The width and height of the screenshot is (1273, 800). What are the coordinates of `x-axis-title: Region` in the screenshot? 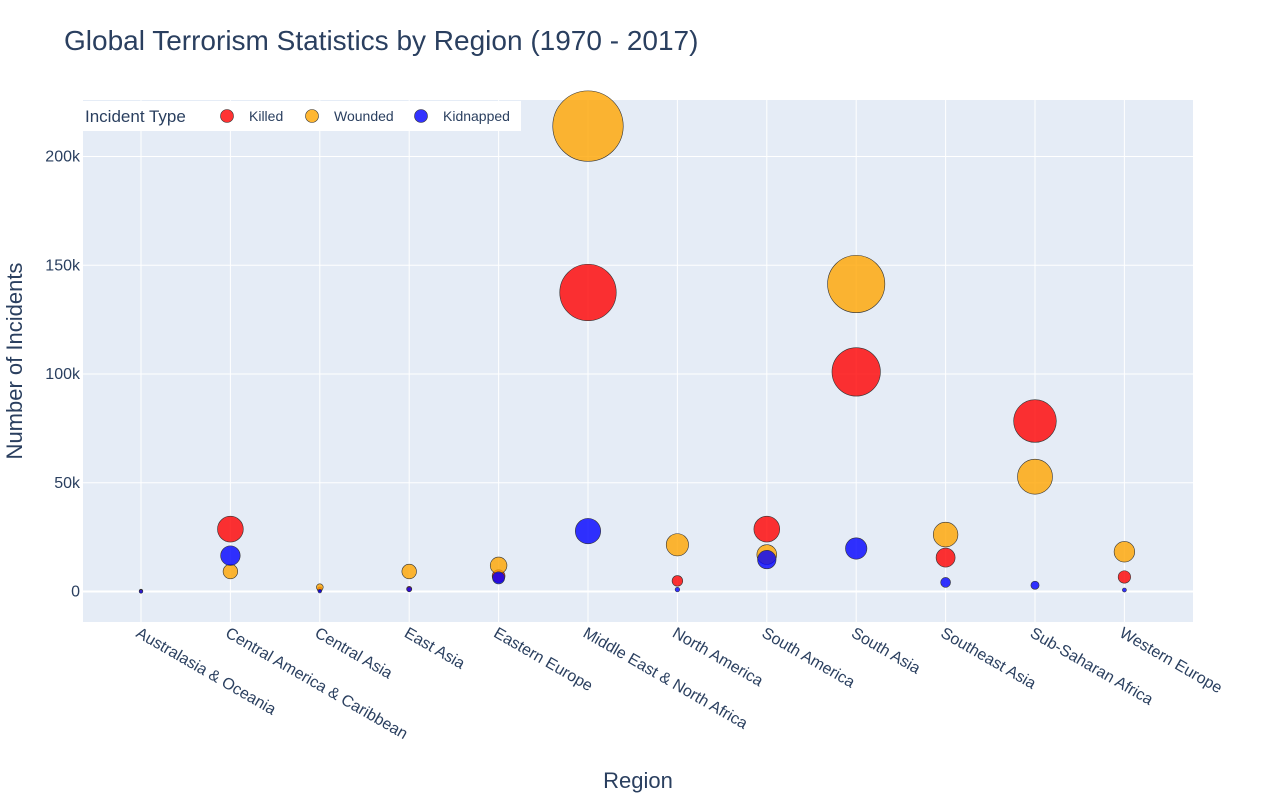 It's located at (638, 780).